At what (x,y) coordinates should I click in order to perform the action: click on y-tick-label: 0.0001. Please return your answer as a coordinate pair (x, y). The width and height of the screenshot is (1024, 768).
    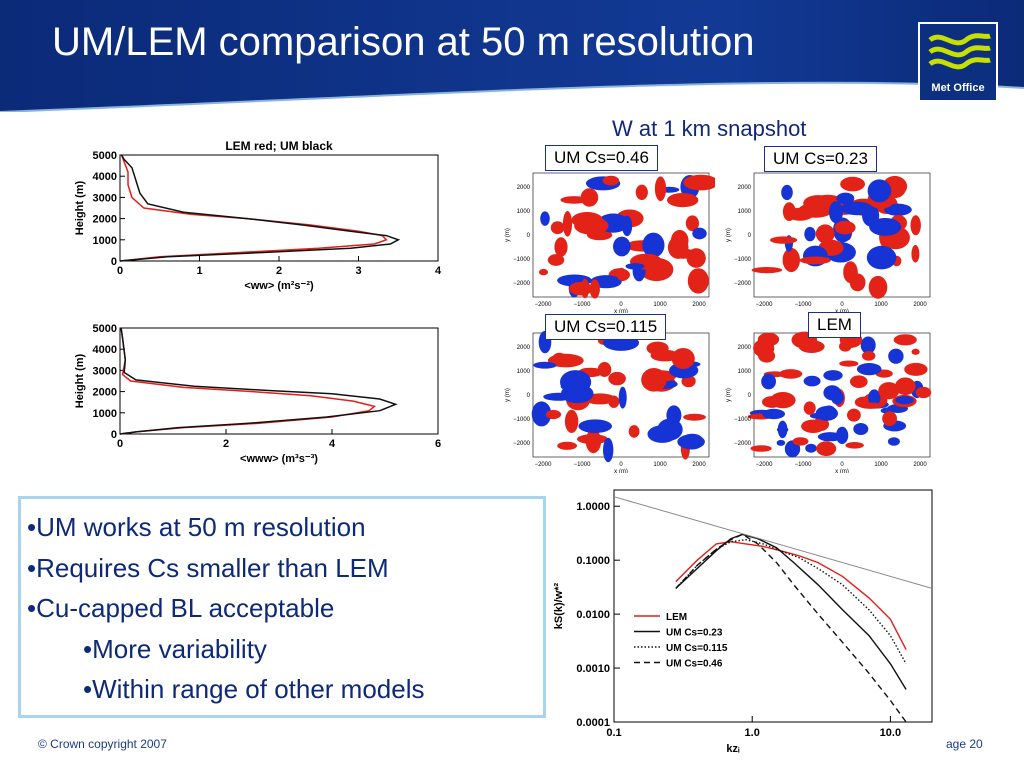
    Looking at the image, I should click on (593, 723).